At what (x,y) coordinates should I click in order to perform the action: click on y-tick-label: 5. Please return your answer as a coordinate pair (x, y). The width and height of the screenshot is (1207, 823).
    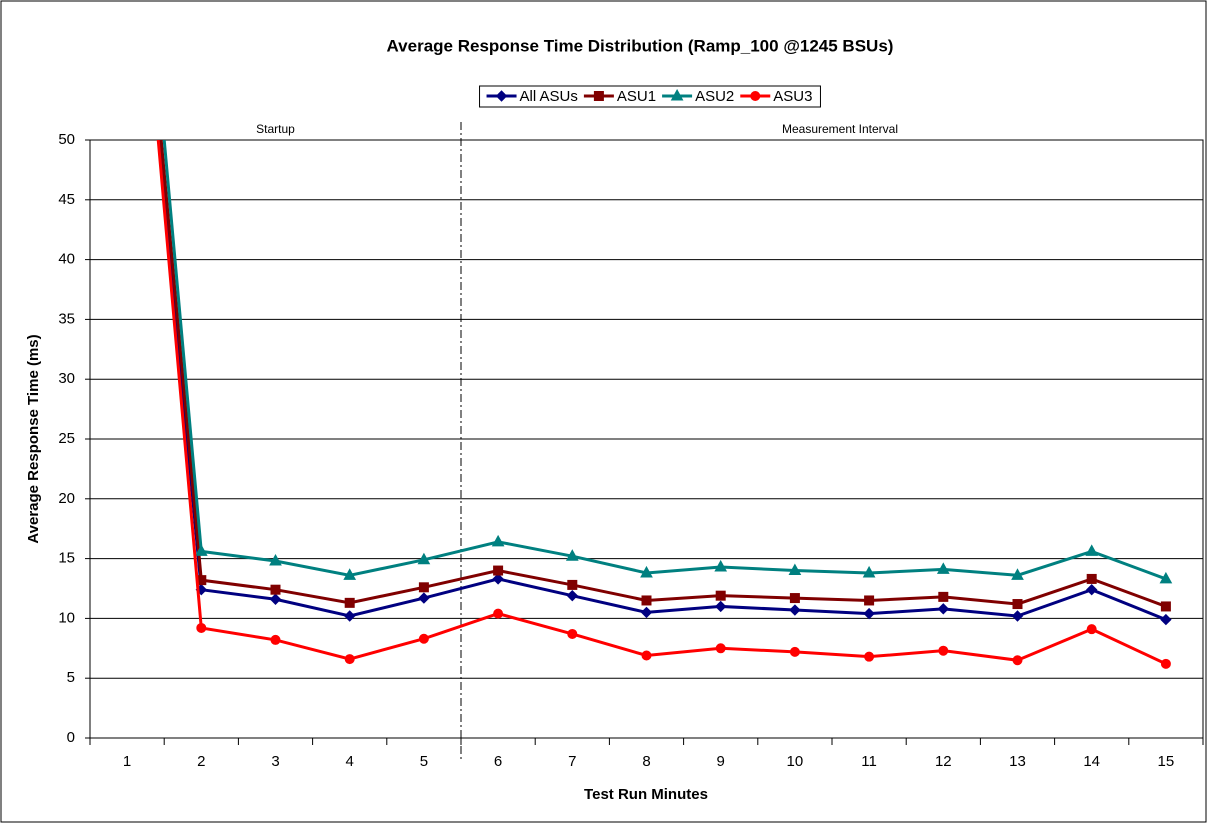
    Looking at the image, I should click on (71, 677).